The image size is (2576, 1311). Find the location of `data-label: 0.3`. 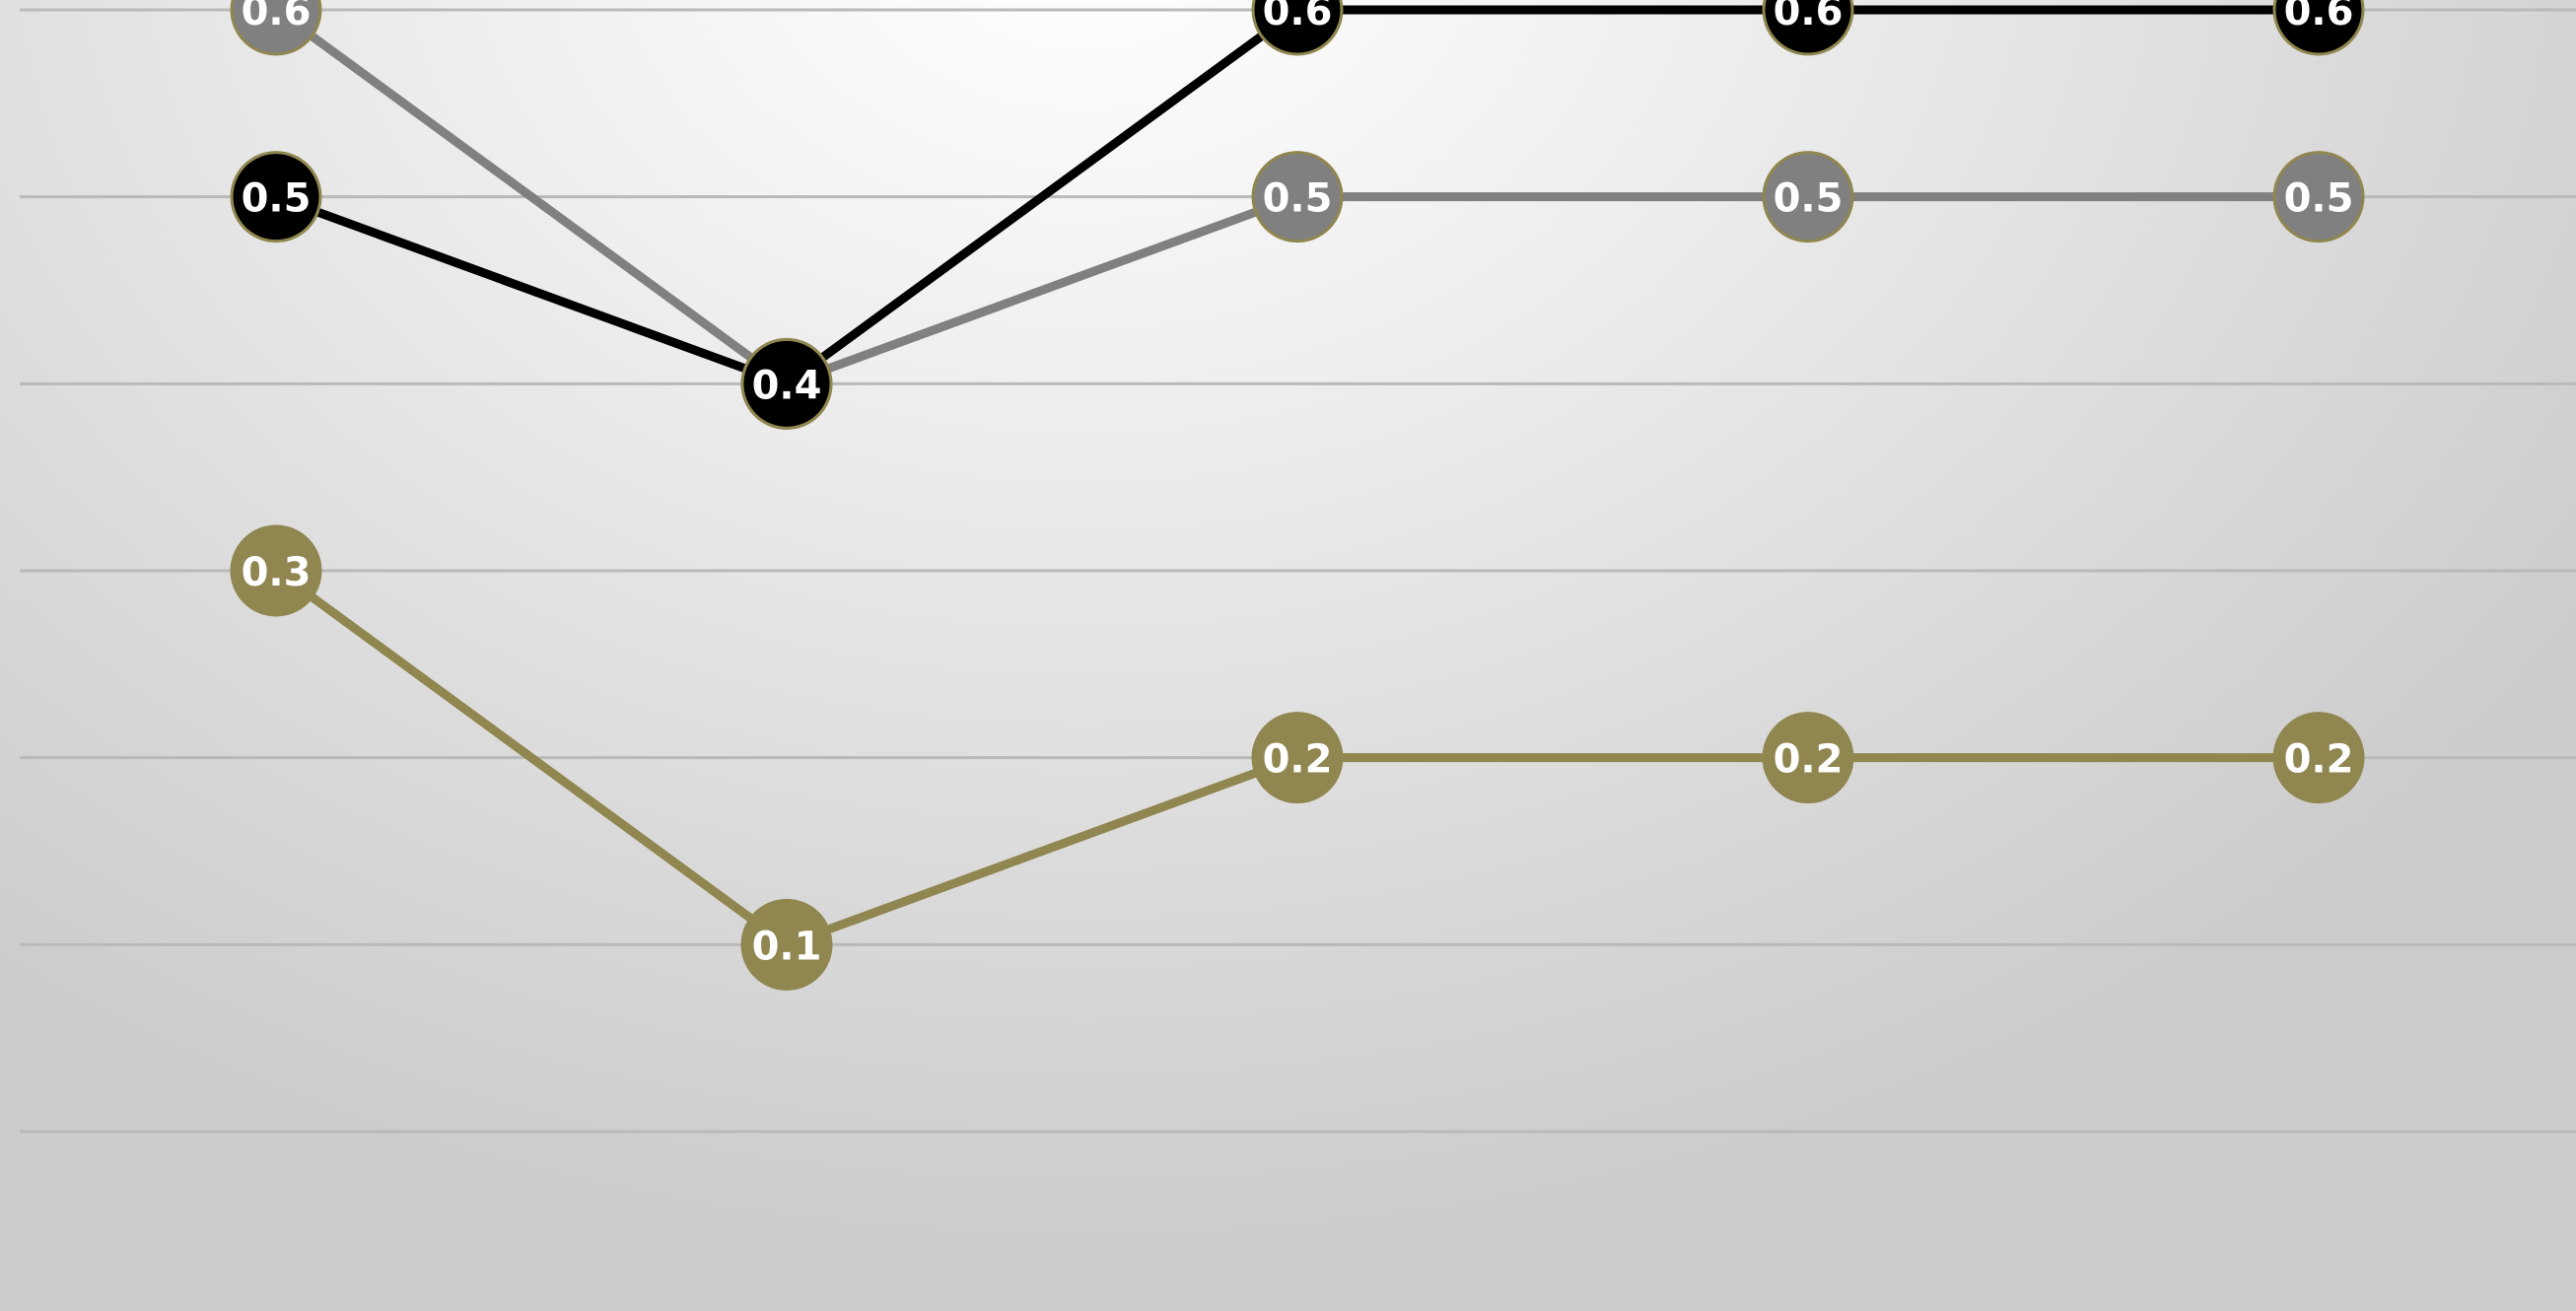

data-label: 0.3 is located at coordinates (277, 572).